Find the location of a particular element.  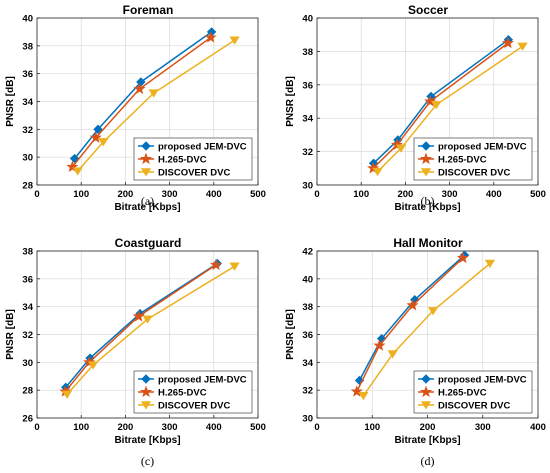

axes-box is located at coordinates (427, 101).